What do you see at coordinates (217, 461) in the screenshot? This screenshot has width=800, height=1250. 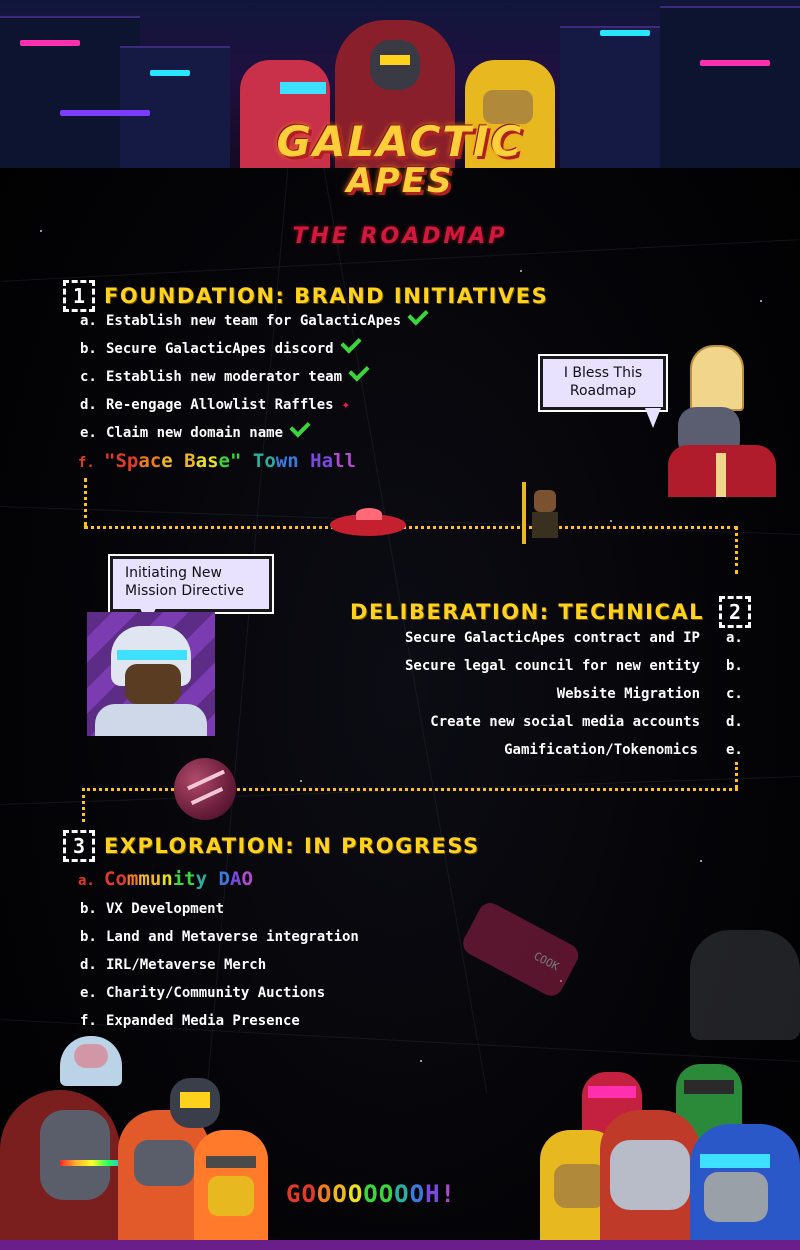 I see `phase-1-item-f: f. "Space Base" Town Hall` at bounding box center [217, 461].